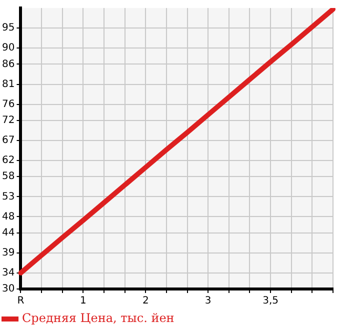 Image resolution: width=345 pixels, height=335 pixels. I want to click on y-tick-label: 81, so click(8, 84).